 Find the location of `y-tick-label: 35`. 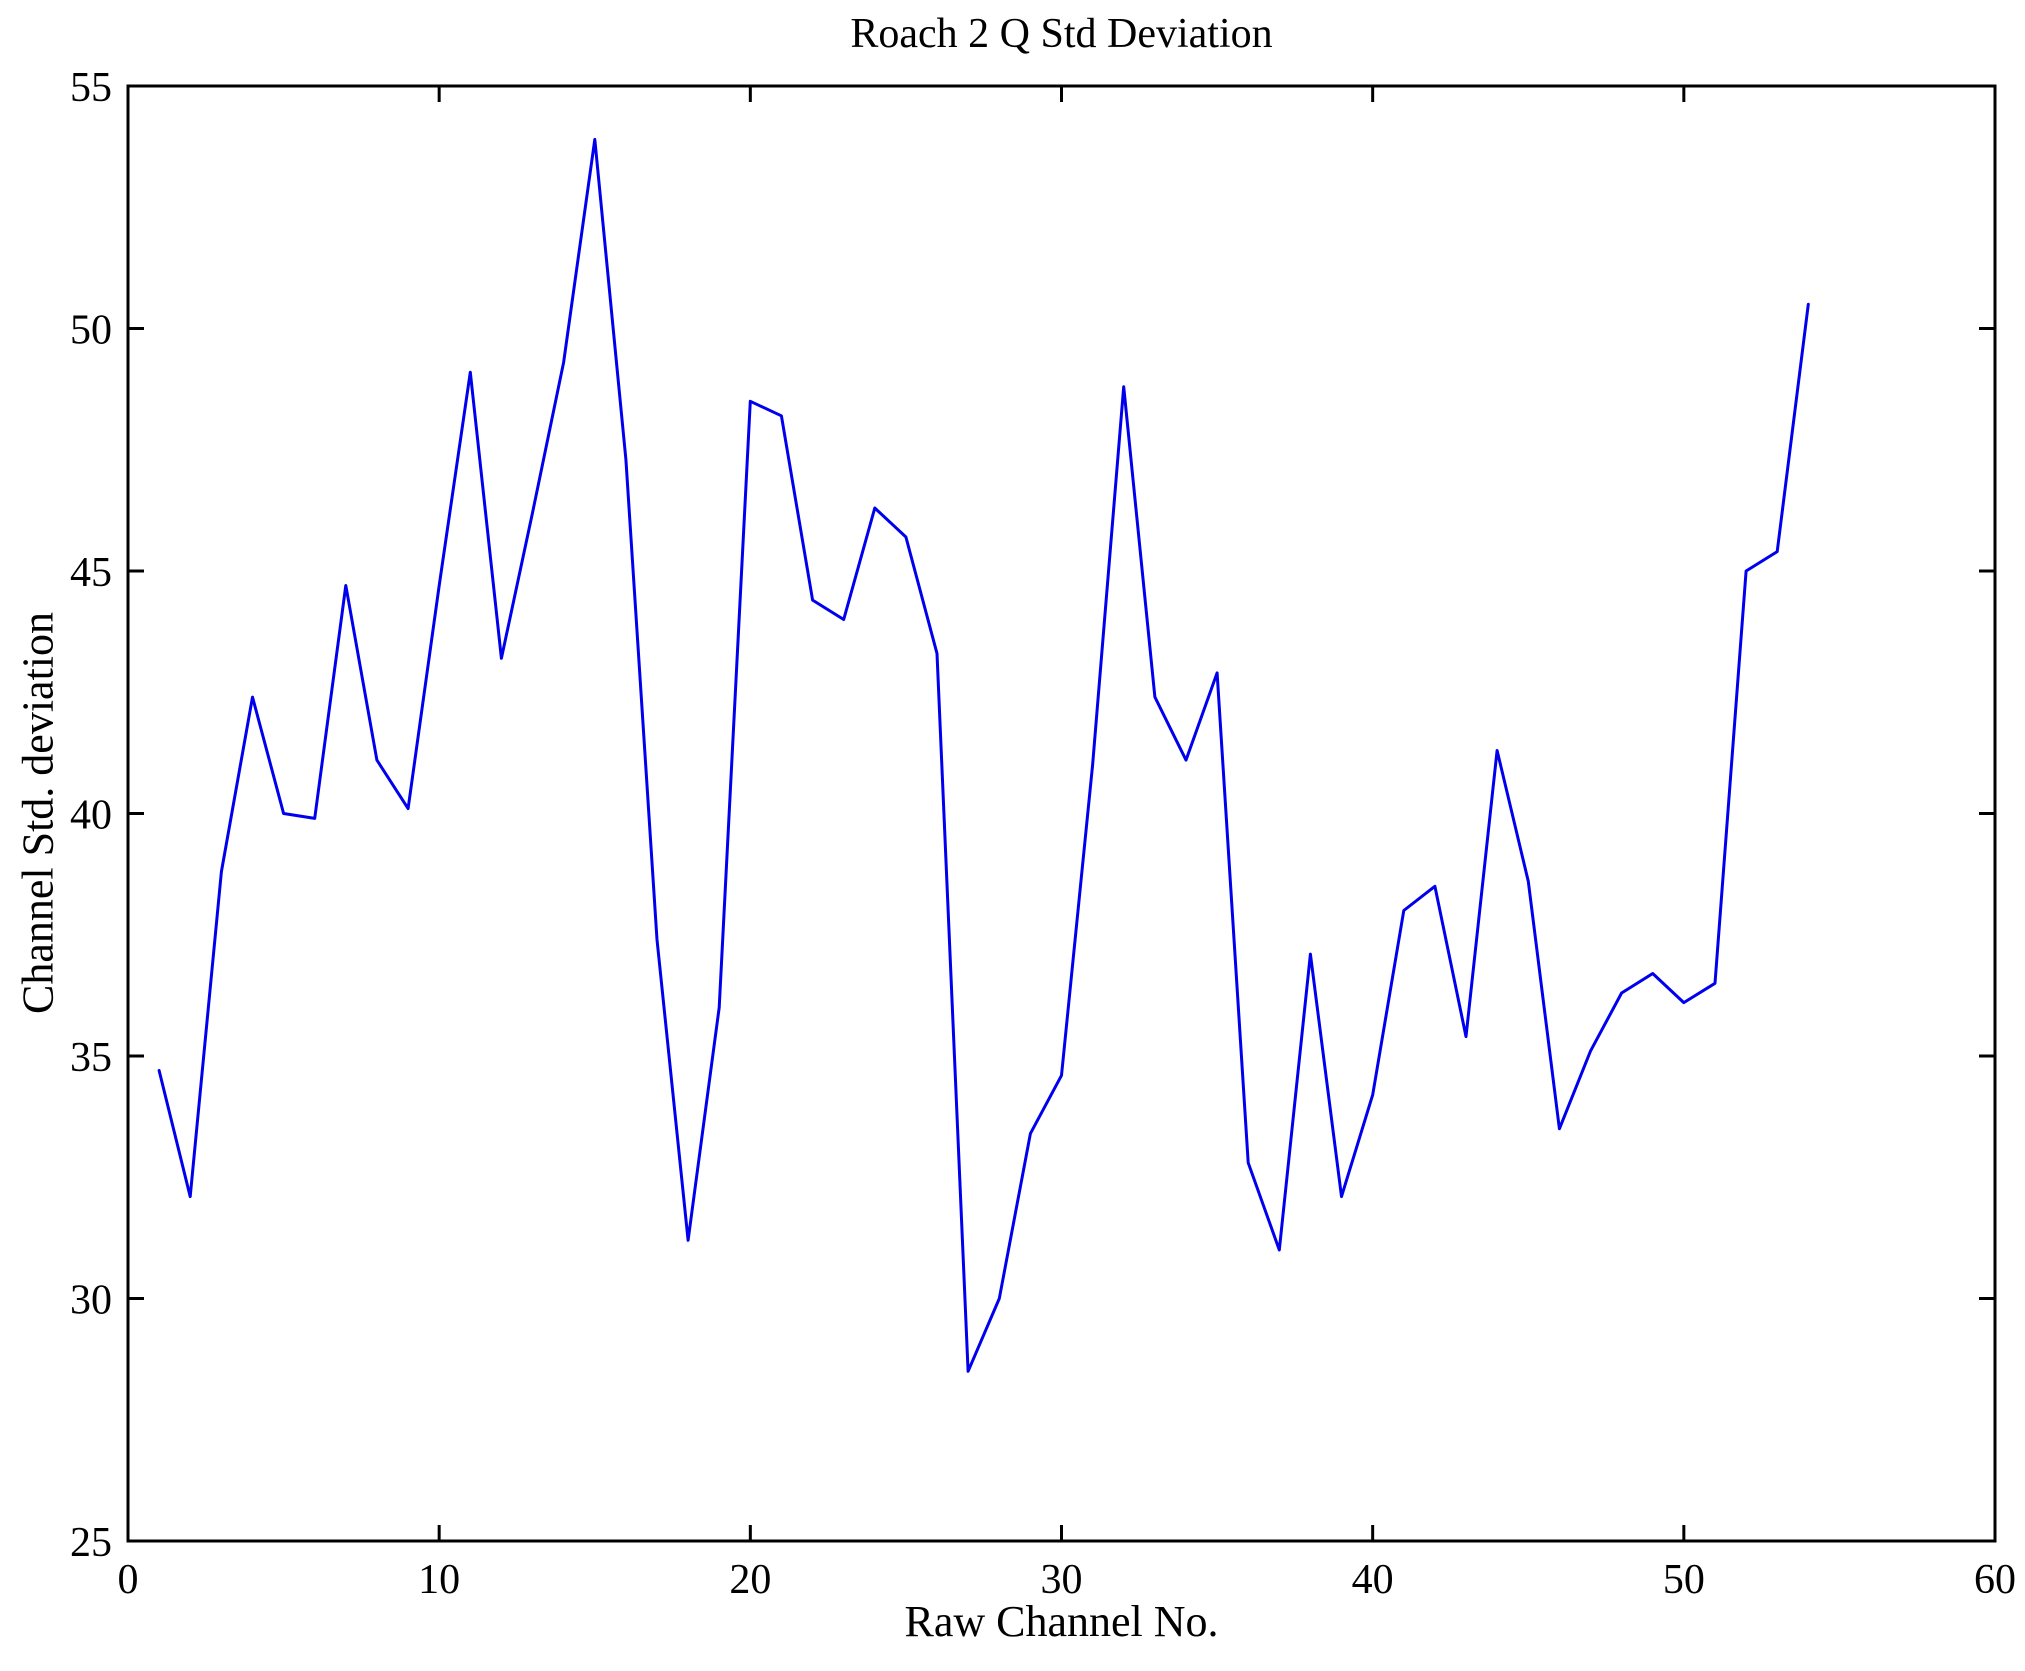

y-tick-label: 35 is located at coordinates (91, 1058).